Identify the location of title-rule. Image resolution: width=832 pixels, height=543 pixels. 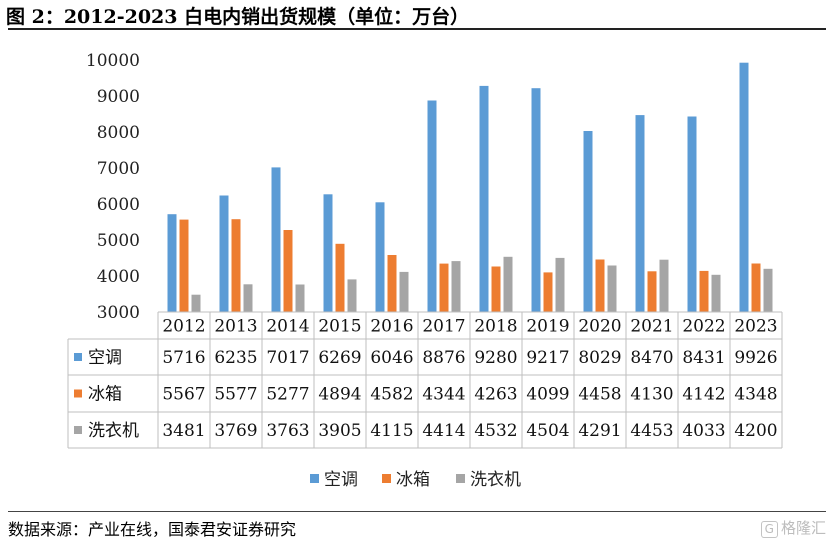
(417, 29).